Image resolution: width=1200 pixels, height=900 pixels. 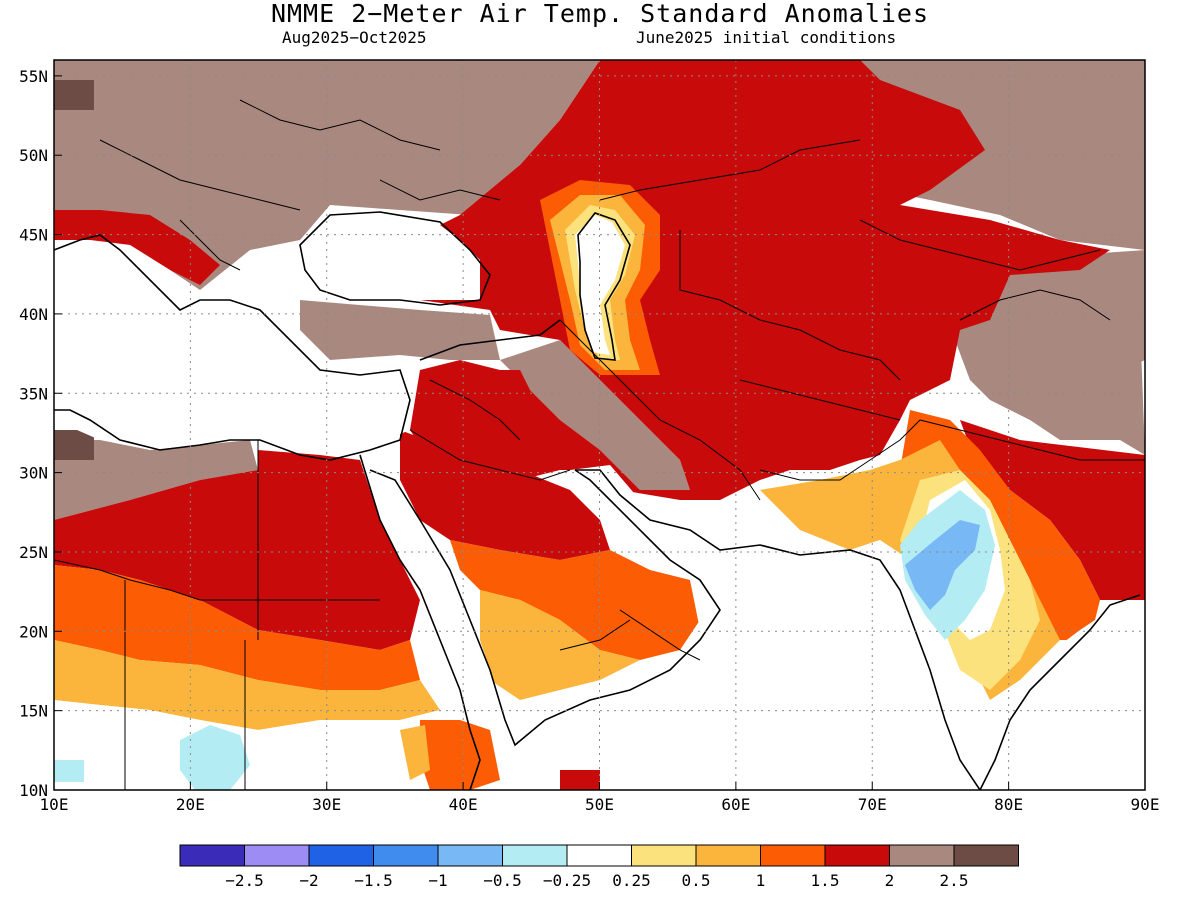 What do you see at coordinates (308, 880) in the screenshot?
I see `legend-label: −2` at bounding box center [308, 880].